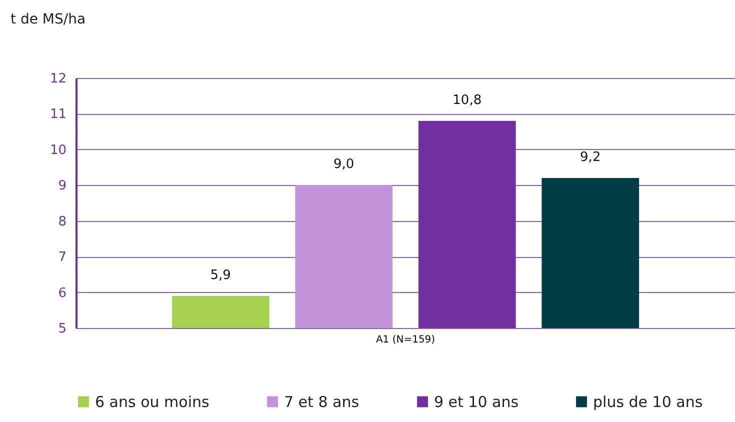  I want to click on legend-label: plus de 10 ans, so click(648, 401).